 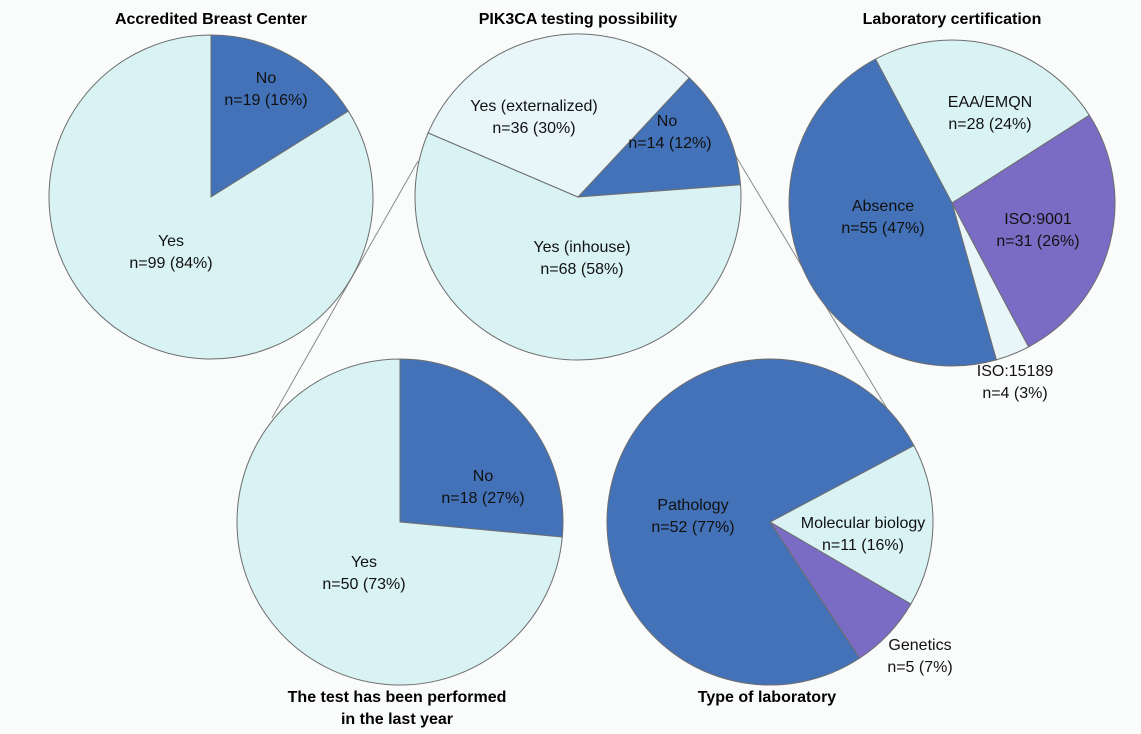 What do you see at coordinates (1038, 219) in the screenshot?
I see `slice-label: ISO:9001` at bounding box center [1038, 219].